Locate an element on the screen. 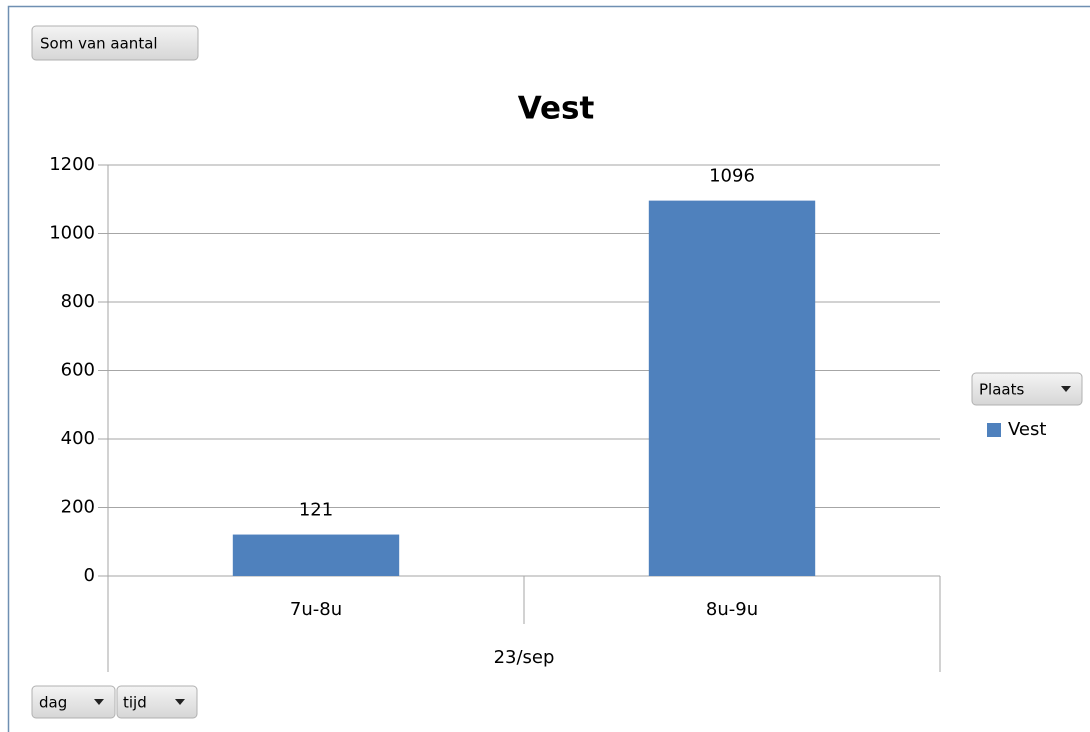  button-label: Som van aantal is located at coordinates (99, 44).